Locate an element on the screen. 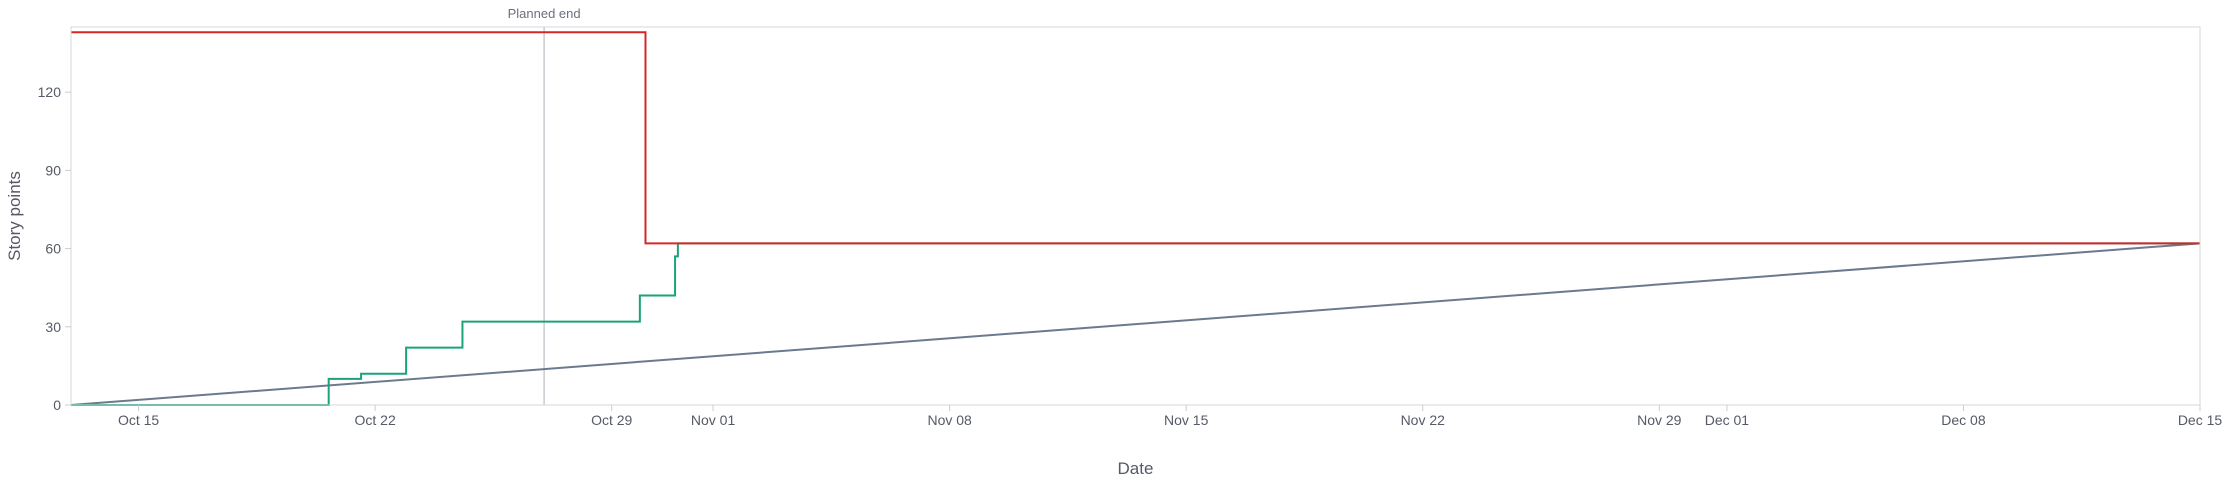  x-axis-title: Date is located at coordinates (1136, 468).